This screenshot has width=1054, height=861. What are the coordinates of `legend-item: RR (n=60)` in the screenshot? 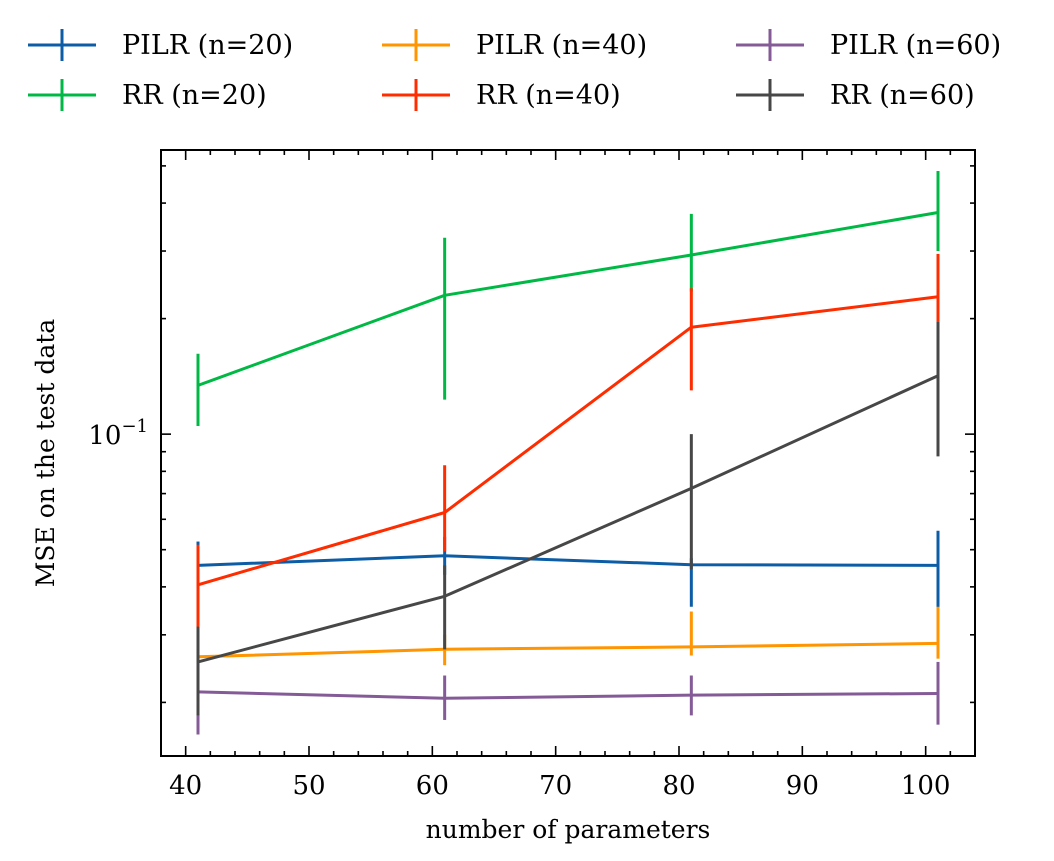 It's located at (855, 95).